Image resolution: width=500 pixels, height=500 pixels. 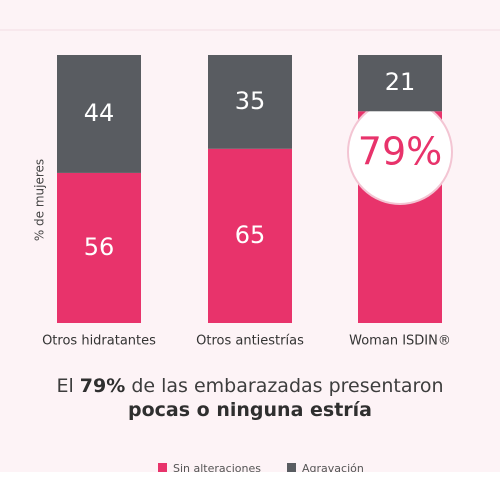 I want to click on value-label: 44, so click(x=99, y=113).